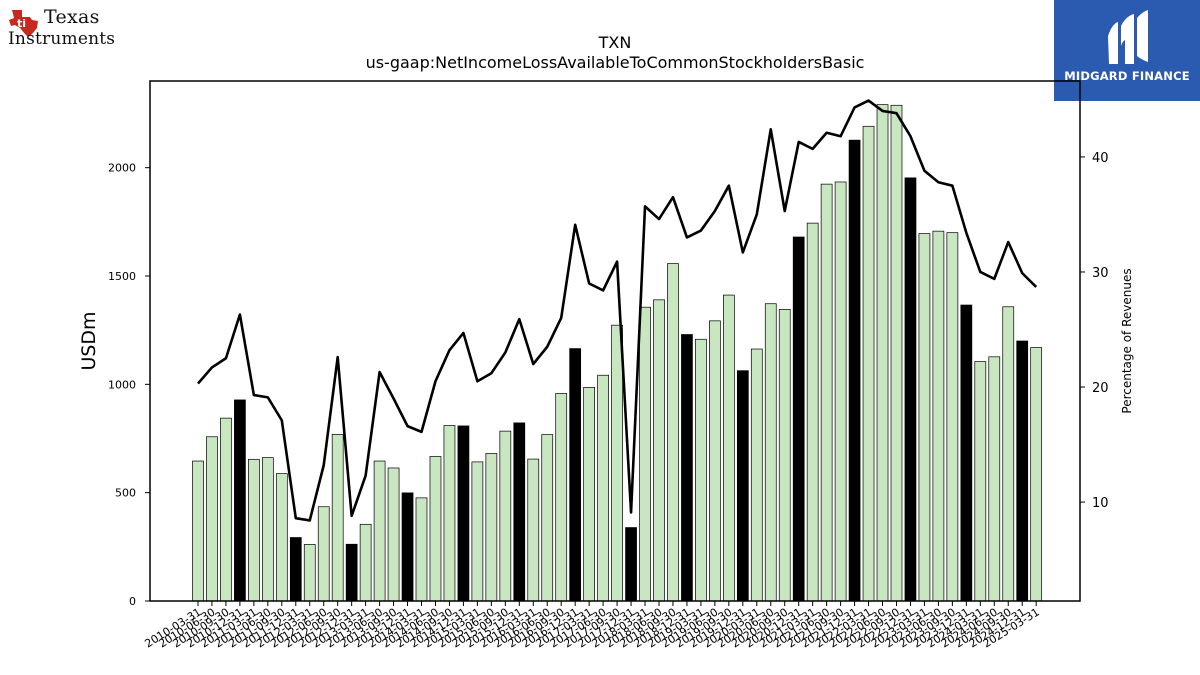  I want to click on logo-word-instruments: Instruments, so click(62, 39).